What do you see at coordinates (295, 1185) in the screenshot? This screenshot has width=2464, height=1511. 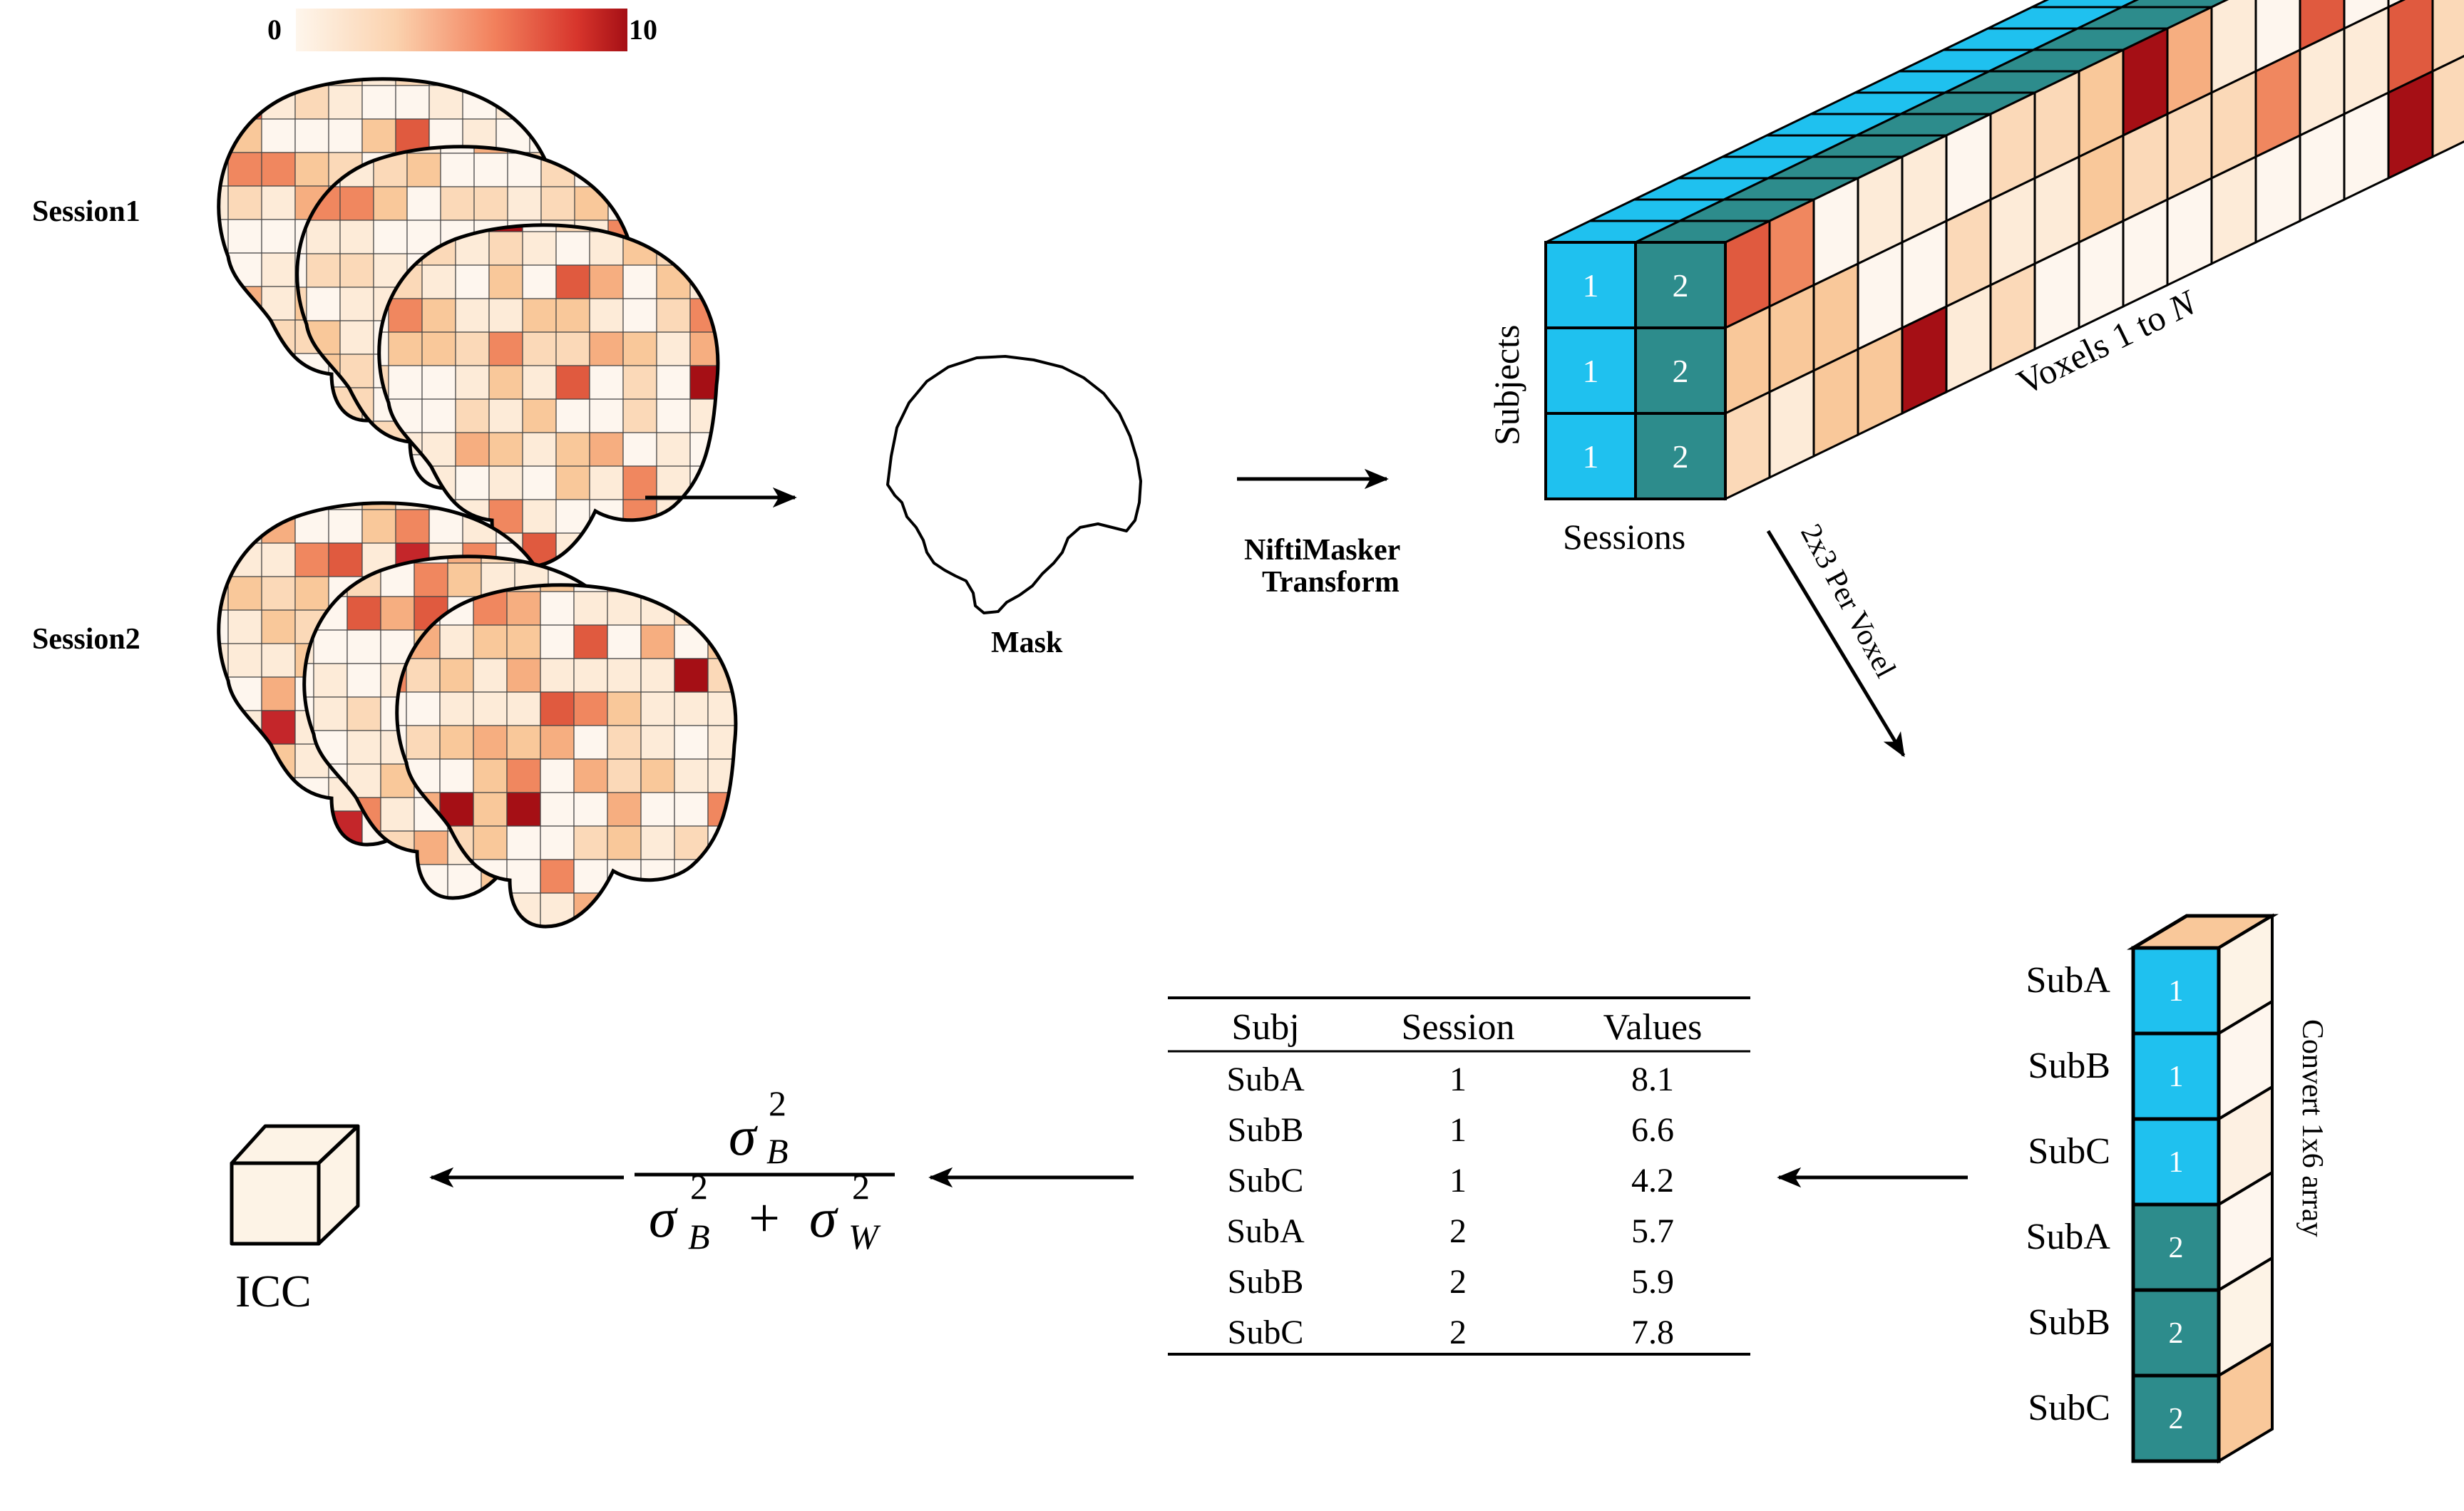 I see `icc-cube` at bounding box center [295, 1185].